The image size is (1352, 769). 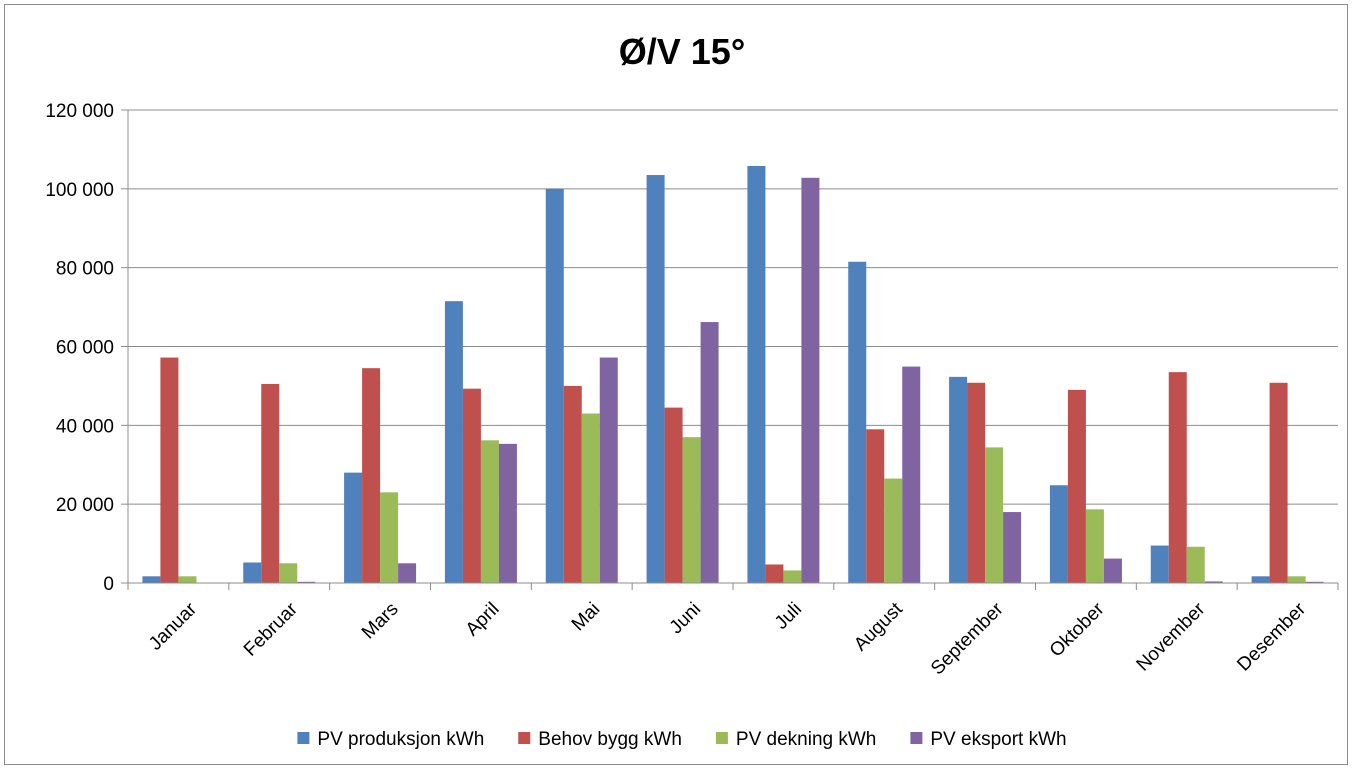 I want to click on bar-behov-bygg-kwh-februar, so click(x=270, y=483).